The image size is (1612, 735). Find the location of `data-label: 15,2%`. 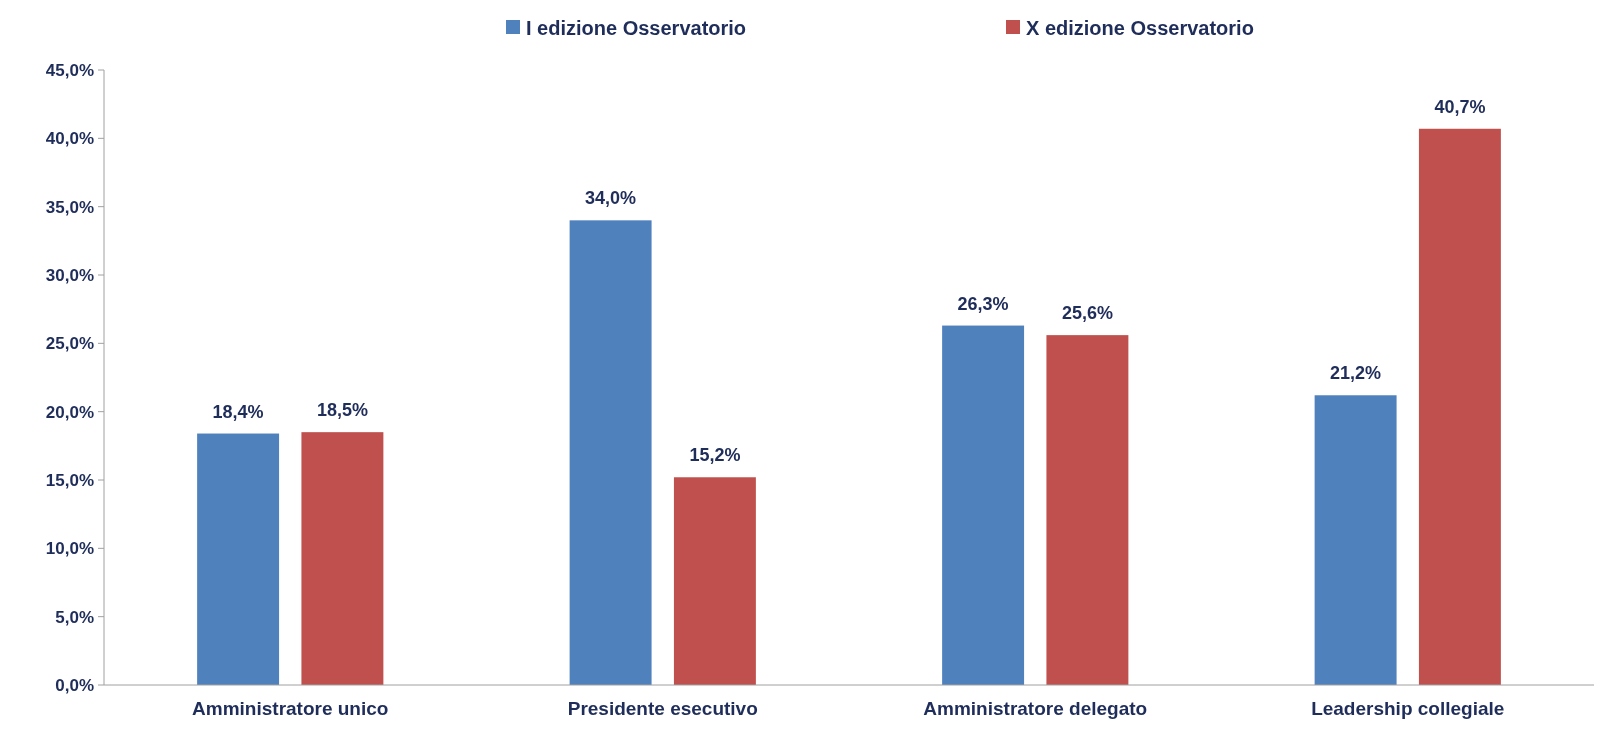

data-label: 15,2% is located at coordinates (715, 455).